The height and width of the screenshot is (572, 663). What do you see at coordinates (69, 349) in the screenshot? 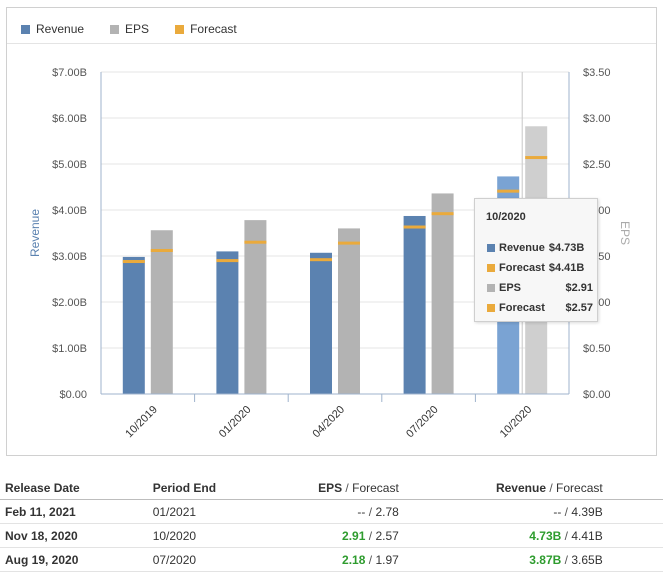
I see `y-left-tick-label: $1.00B` at bounding box center [69, 349].